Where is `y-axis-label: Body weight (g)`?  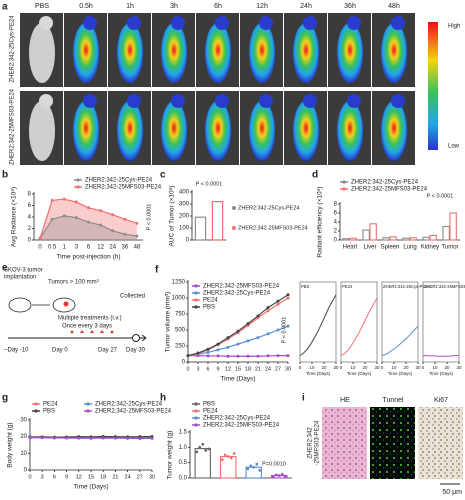
y-axis-label: Body weight (g) is located at coordinates (10, 444).